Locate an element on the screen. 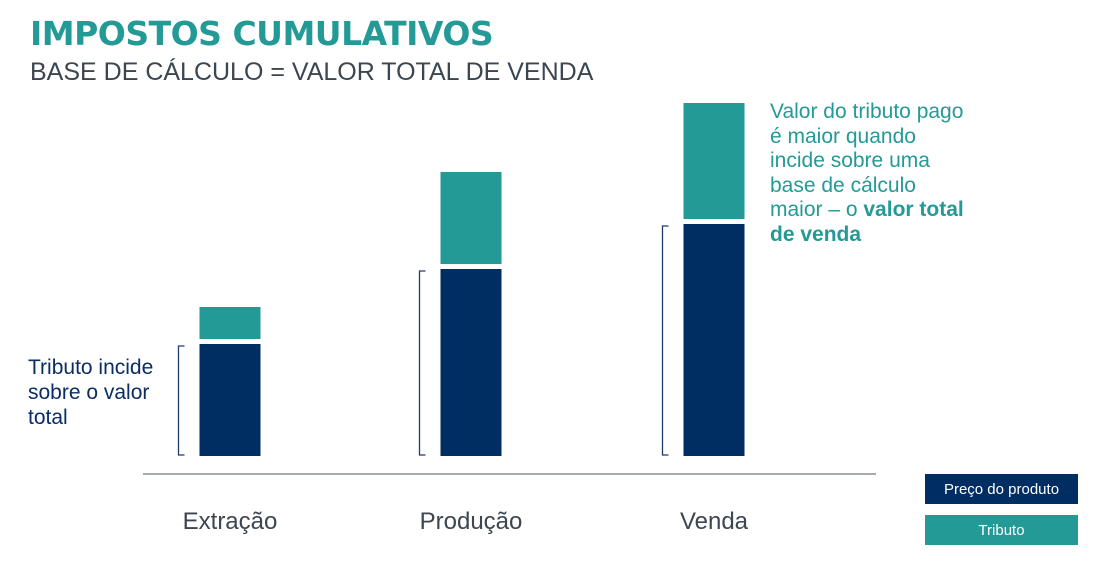 The width and height of the screenshot is (1106, 580). category-label-3: Venda is located at coordinates (714, 521).